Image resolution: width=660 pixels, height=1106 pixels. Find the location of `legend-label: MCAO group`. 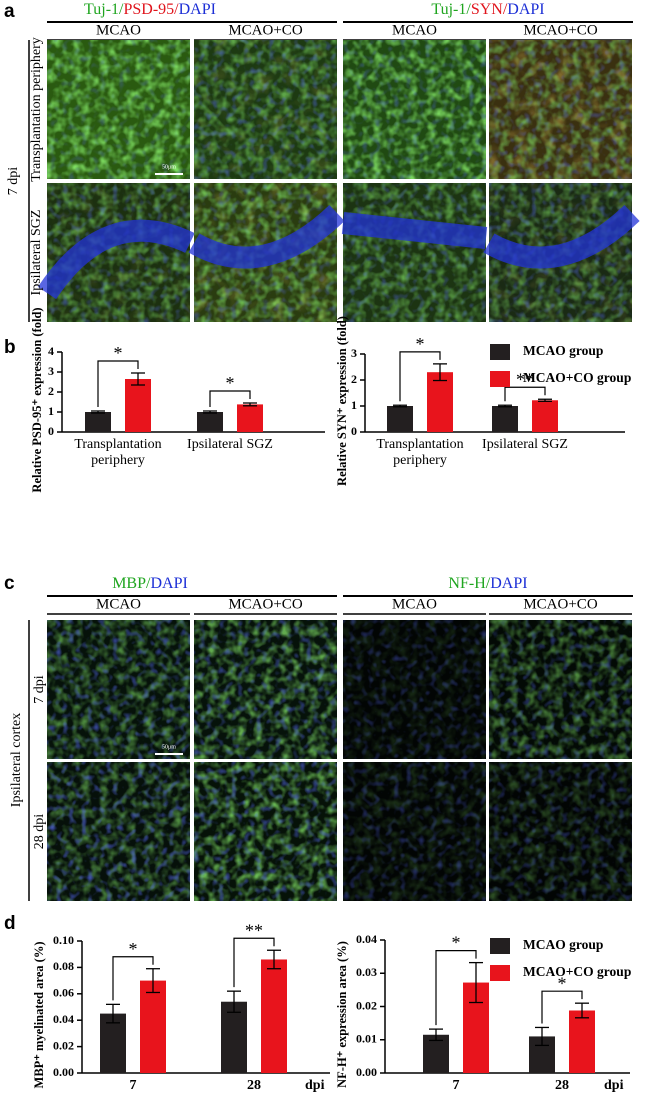

legend-label: MCAO group is located at coordinates (563, 944).